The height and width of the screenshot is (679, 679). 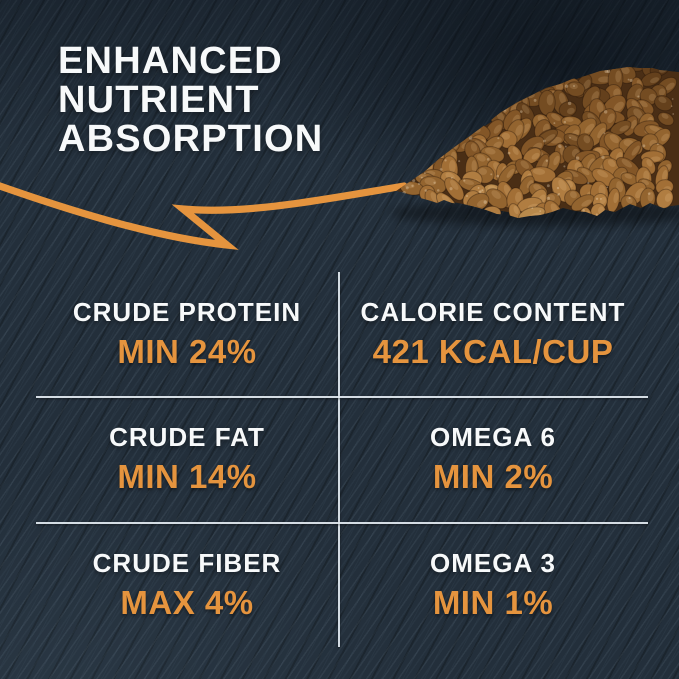 I want to click on stat-label-calorie-content: CALORIE CONTENT, so click(x=493, y=312).